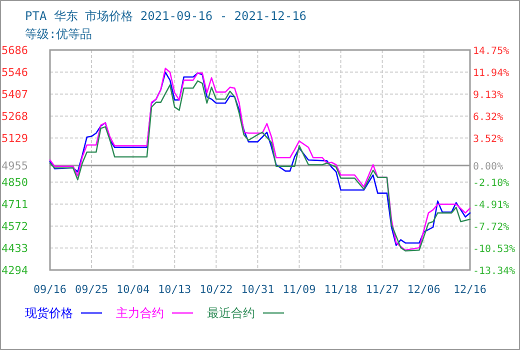 The width and height of the screenshot is (520, 350). Describe the element at coordinates (488, 118) in the screenshot. I see `y2-tick-label: 6.32%` at that location.